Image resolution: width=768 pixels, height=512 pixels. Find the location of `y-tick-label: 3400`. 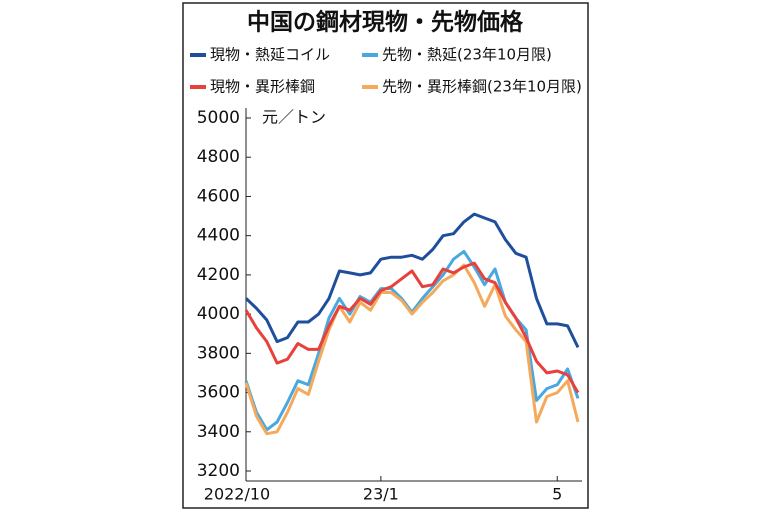

y-tick-label: 3400 is located at coordinates (218, 432).